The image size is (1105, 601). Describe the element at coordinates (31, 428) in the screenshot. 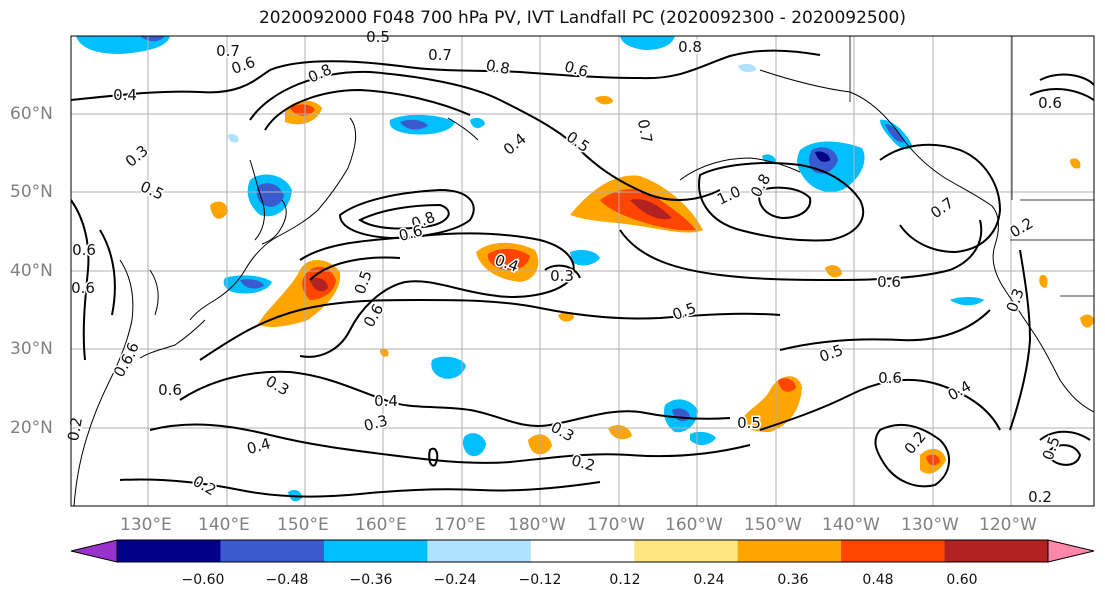

I see `lat-label: 20°N` at that location.